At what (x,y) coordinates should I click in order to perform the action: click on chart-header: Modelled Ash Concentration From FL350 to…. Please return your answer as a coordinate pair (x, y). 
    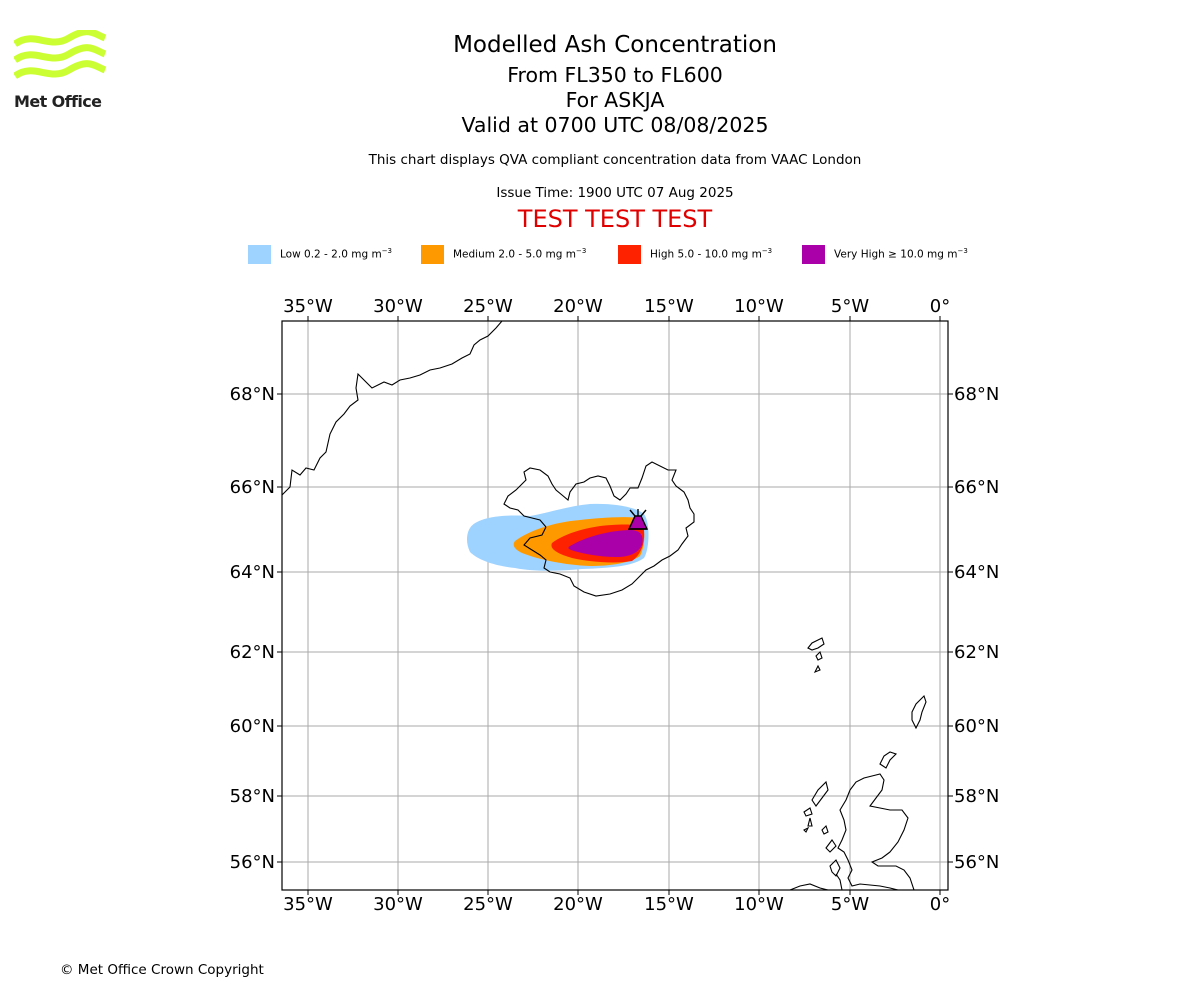
    Looking at the image, I should click on (615, 132).